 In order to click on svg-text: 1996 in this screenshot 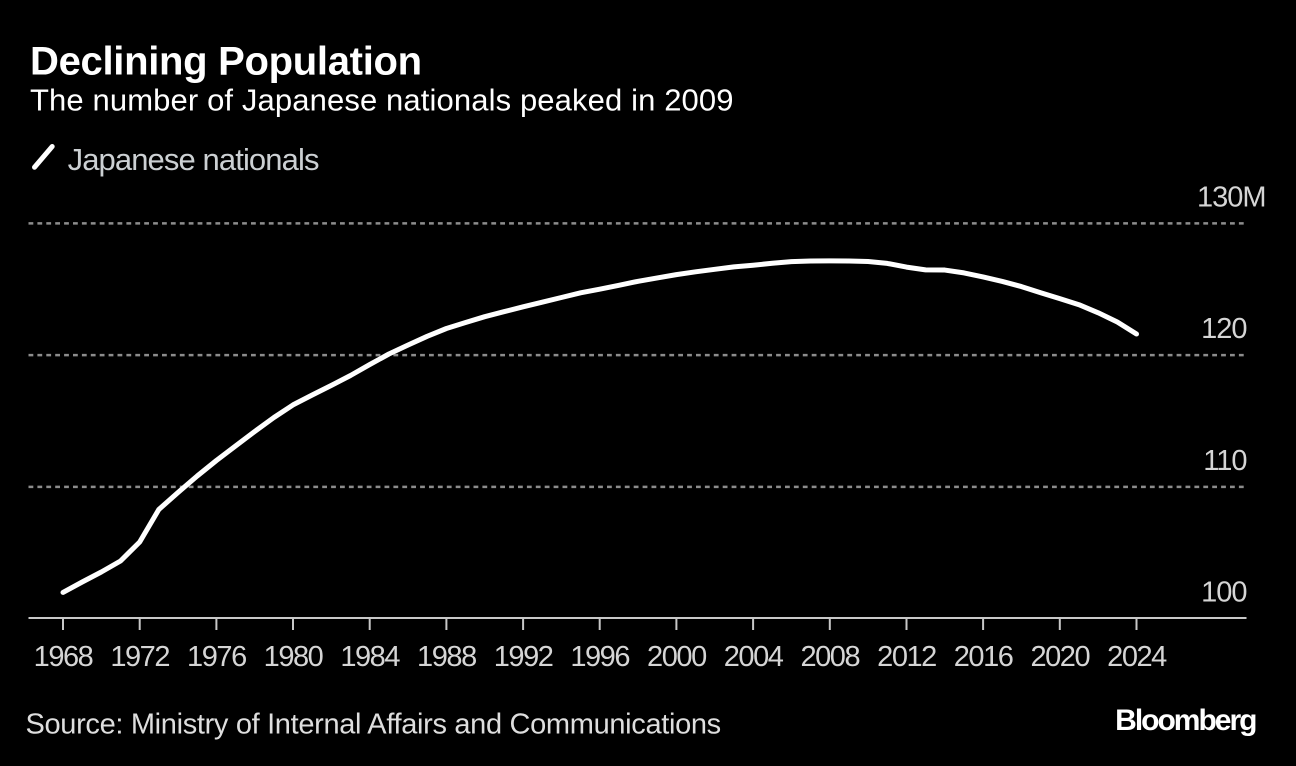, I will do `click(599, 657)`.